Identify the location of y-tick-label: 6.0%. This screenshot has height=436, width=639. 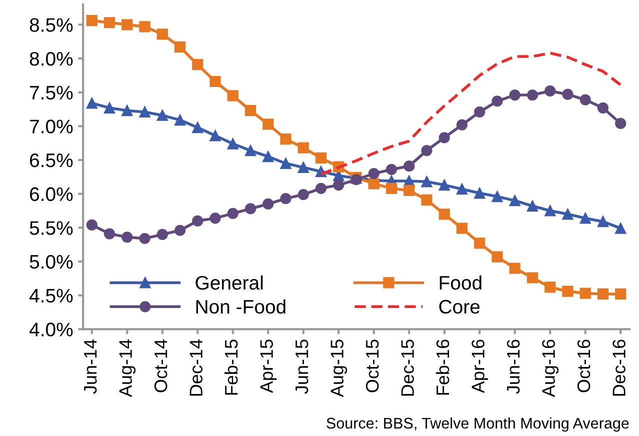
(51, 194).